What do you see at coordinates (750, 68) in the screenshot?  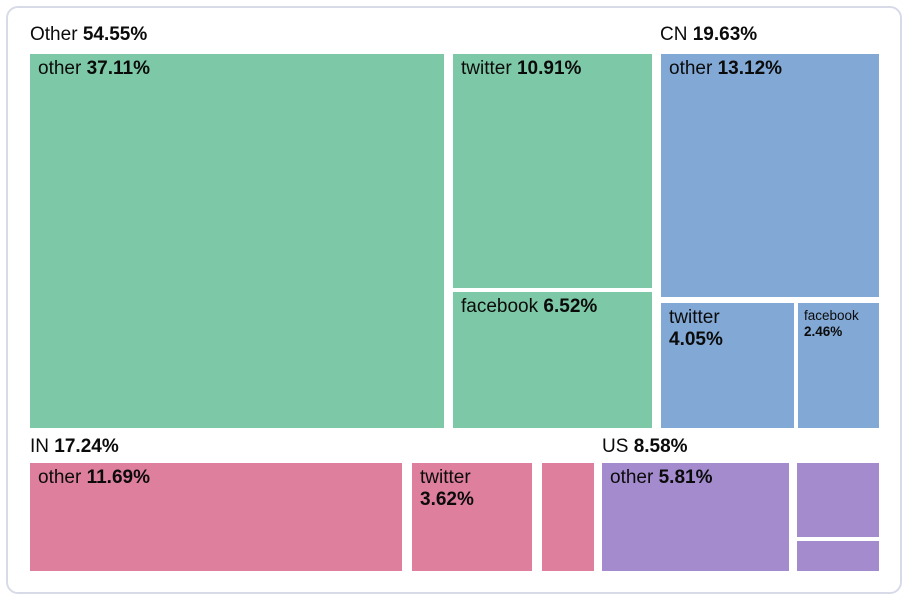 I see `cell-pct: 13.12%` at bounding box center [750, 68].